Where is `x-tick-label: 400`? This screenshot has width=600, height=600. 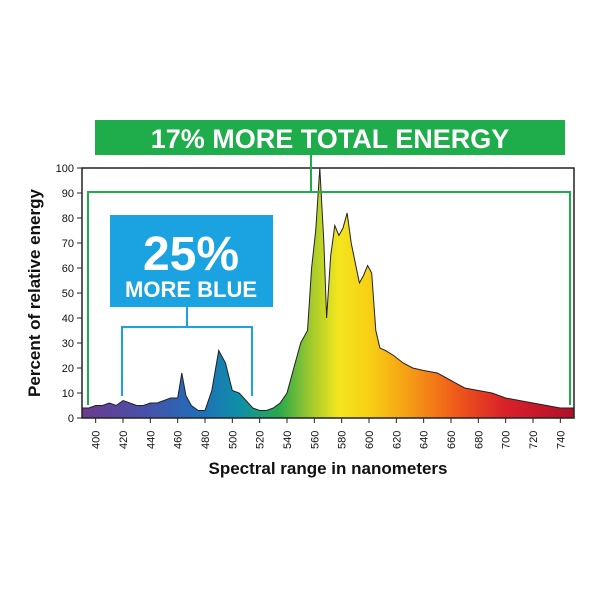
x-tick-label: 400 is located at coordinates (97, 440).